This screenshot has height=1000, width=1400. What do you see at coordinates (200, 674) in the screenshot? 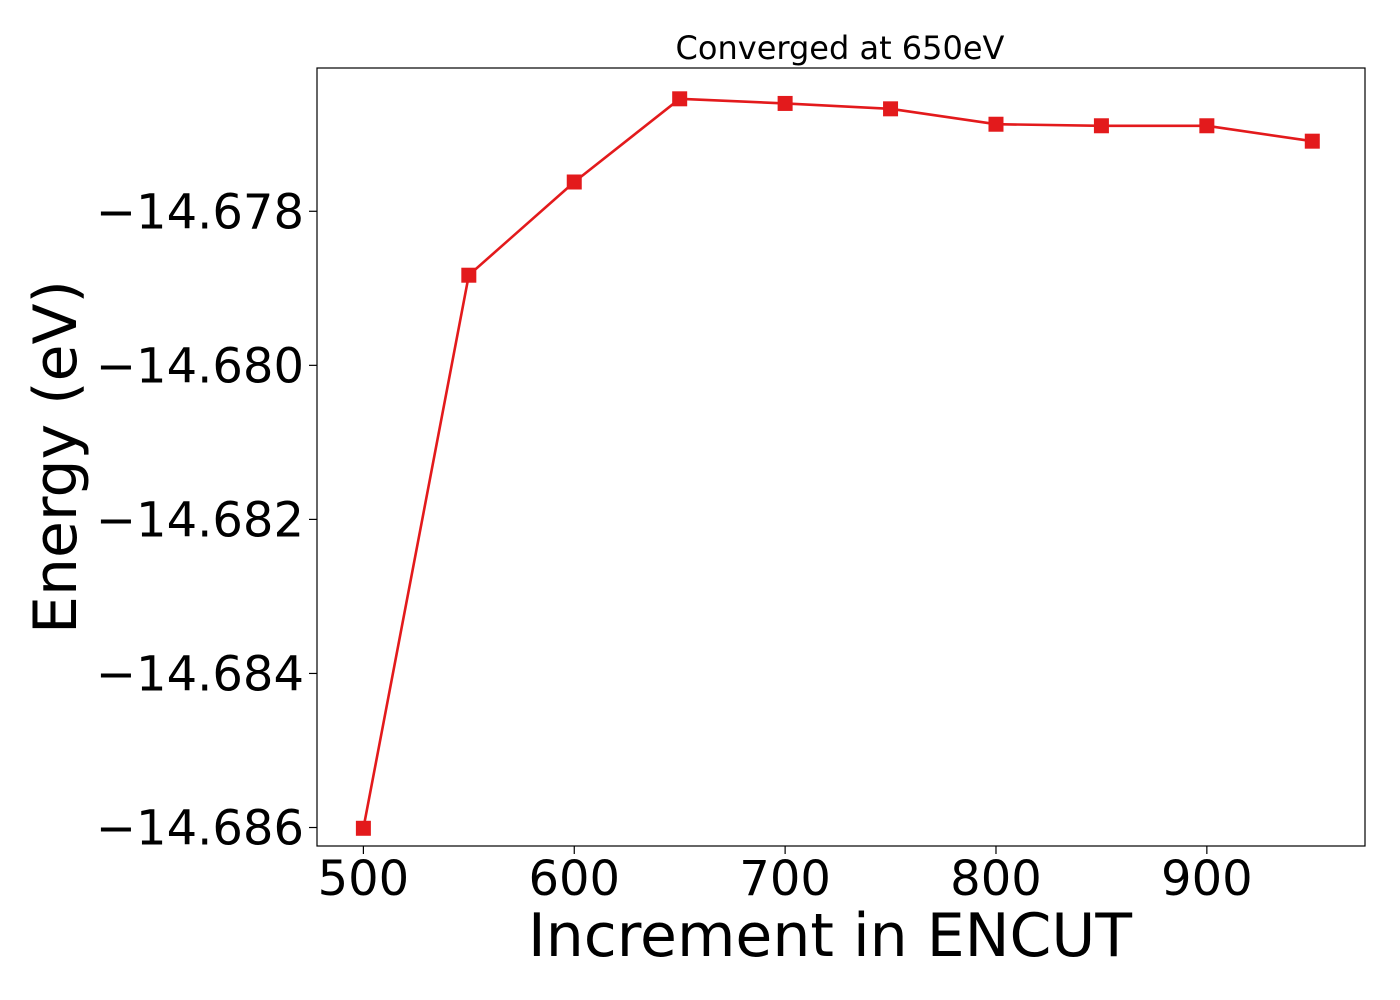
I see `y-tick-label: −14.684` at bounding box center [200, 674].